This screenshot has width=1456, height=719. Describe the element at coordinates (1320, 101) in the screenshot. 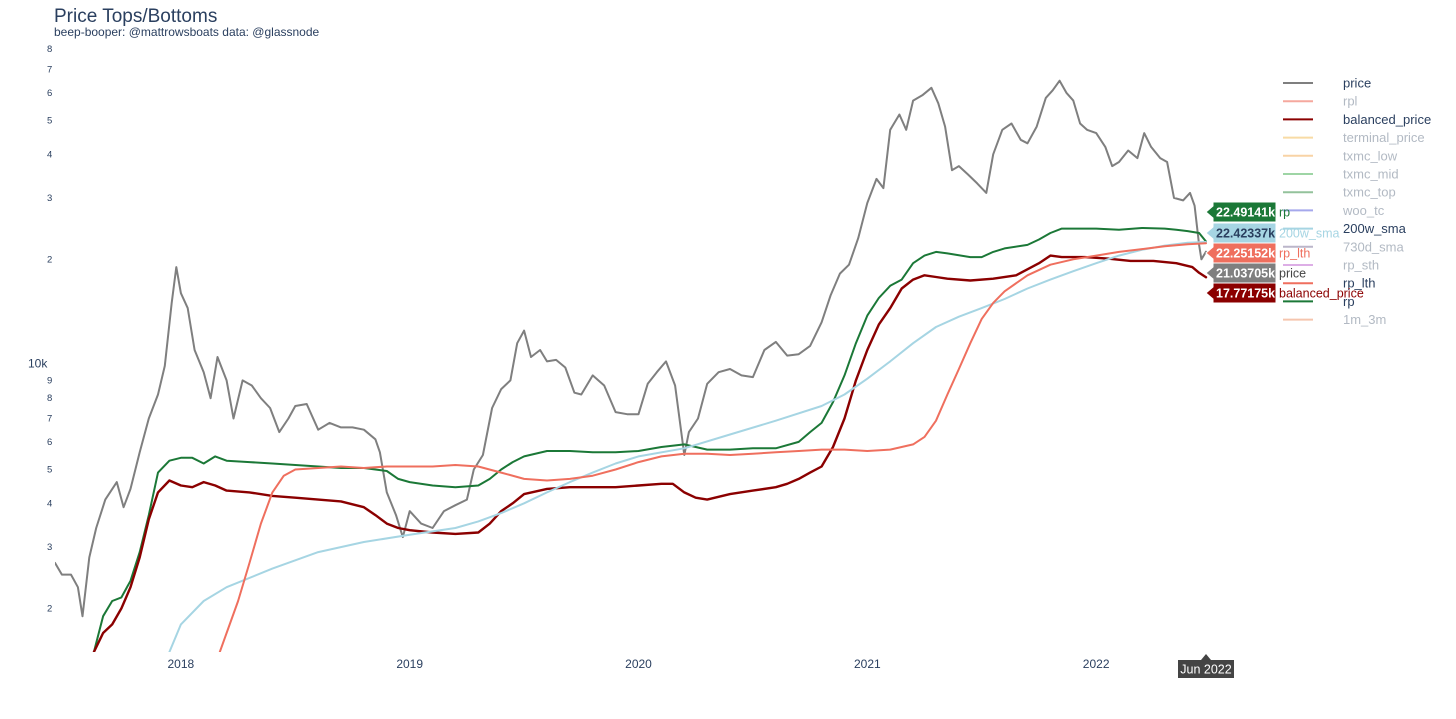

I see `legend-item-rpl: rpl` at that location.